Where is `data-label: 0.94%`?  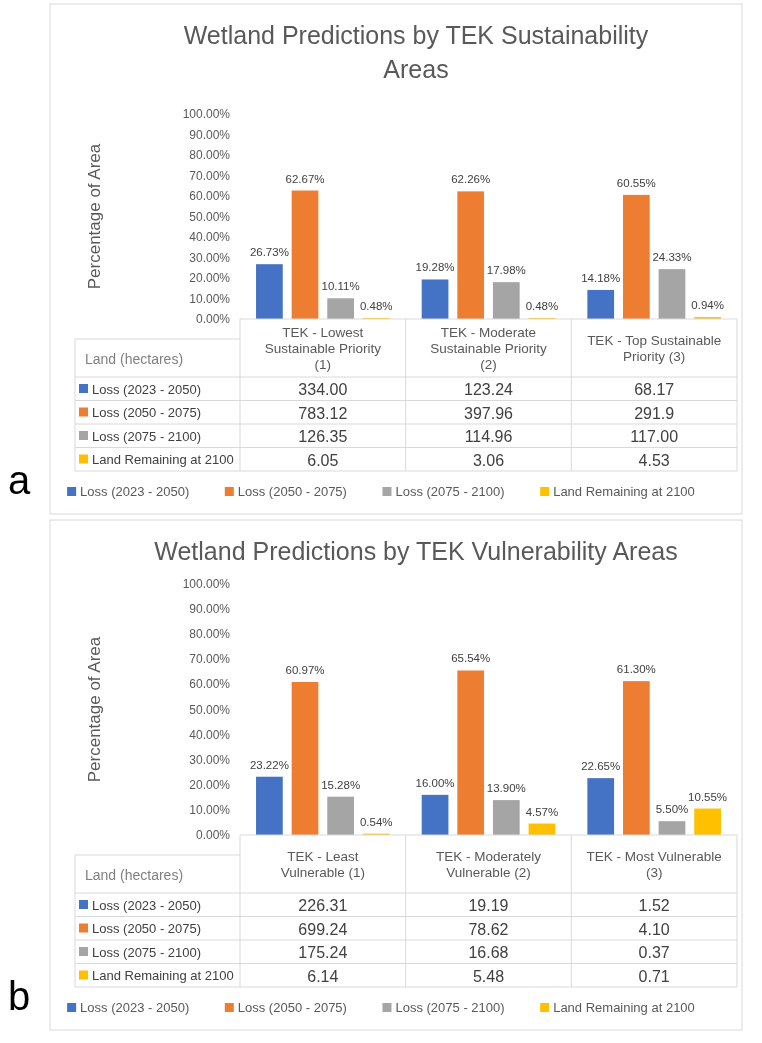 data-label: 0.94% is located at coordinates (707, 305).